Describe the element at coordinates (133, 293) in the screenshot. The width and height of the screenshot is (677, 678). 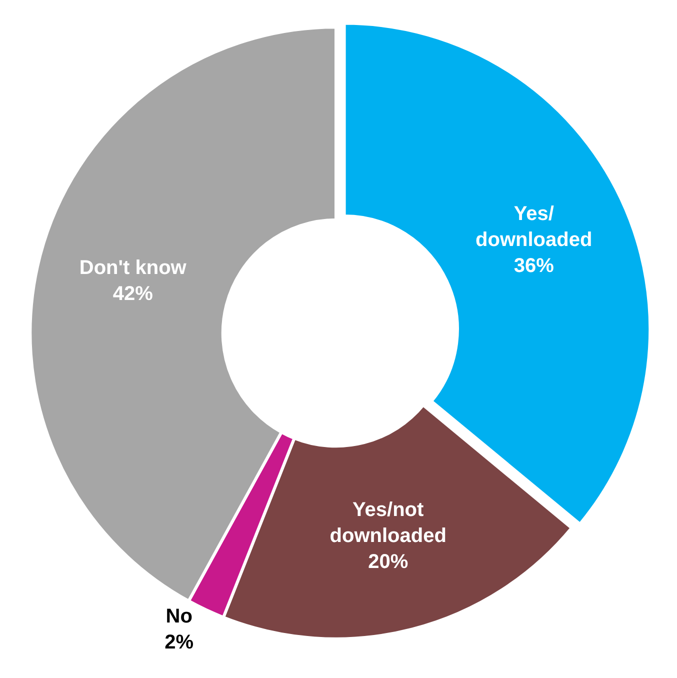
I see `data-label: 42%` at that location.